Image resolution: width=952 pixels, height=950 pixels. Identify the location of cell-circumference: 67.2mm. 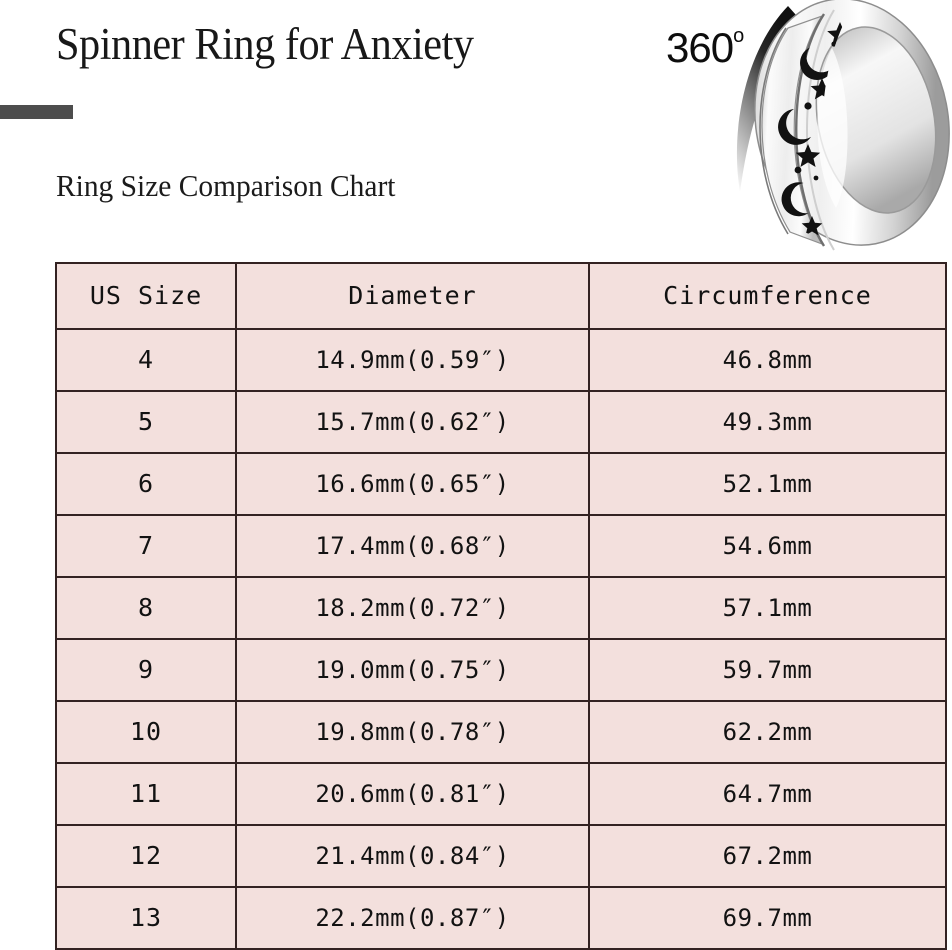
(767, 856).